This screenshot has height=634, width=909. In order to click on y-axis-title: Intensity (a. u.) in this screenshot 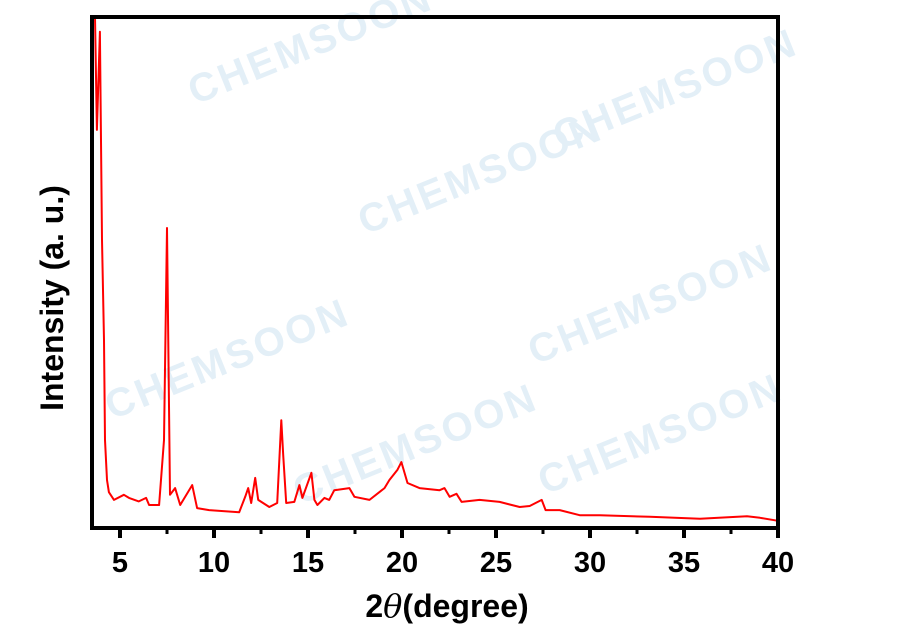, I will do `click(52, 298)`.